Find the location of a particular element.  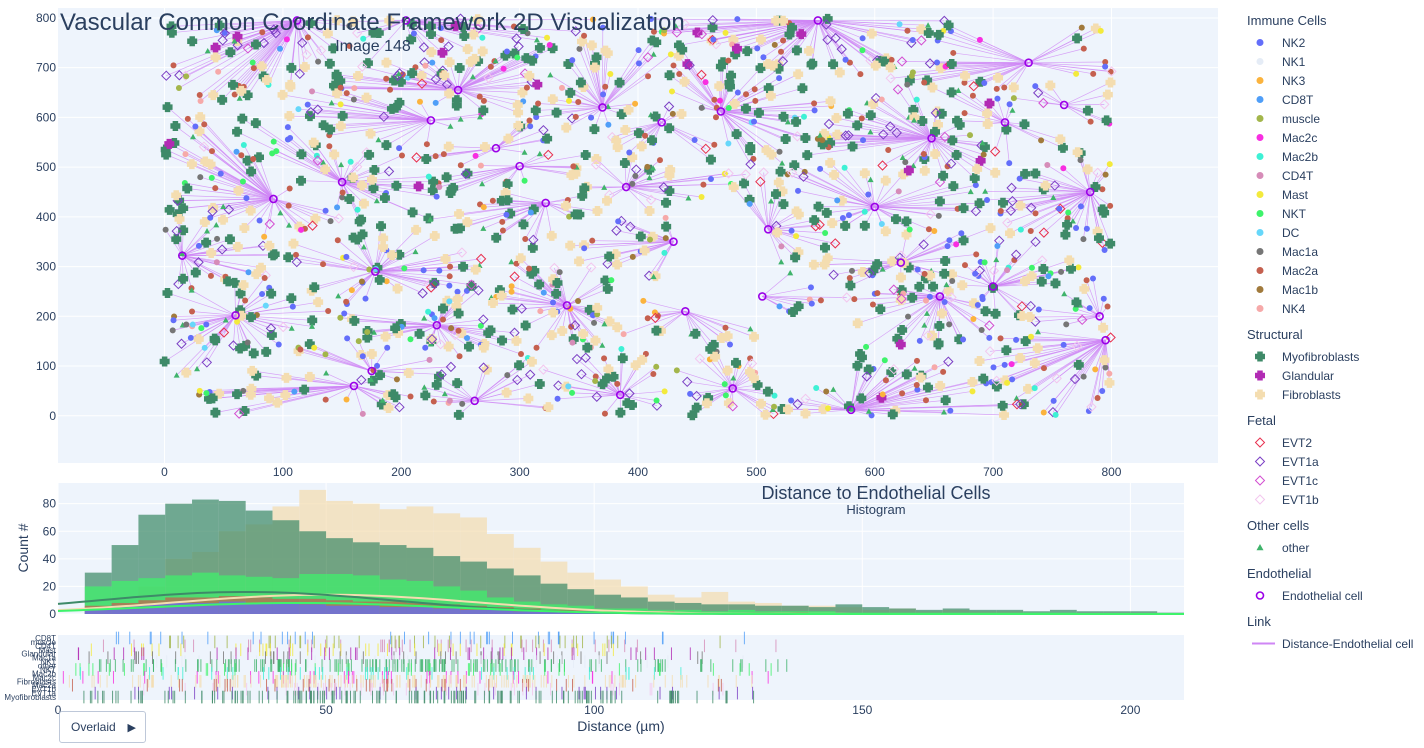

legend-item: Mac1b is located at coordinates (1332, 289).